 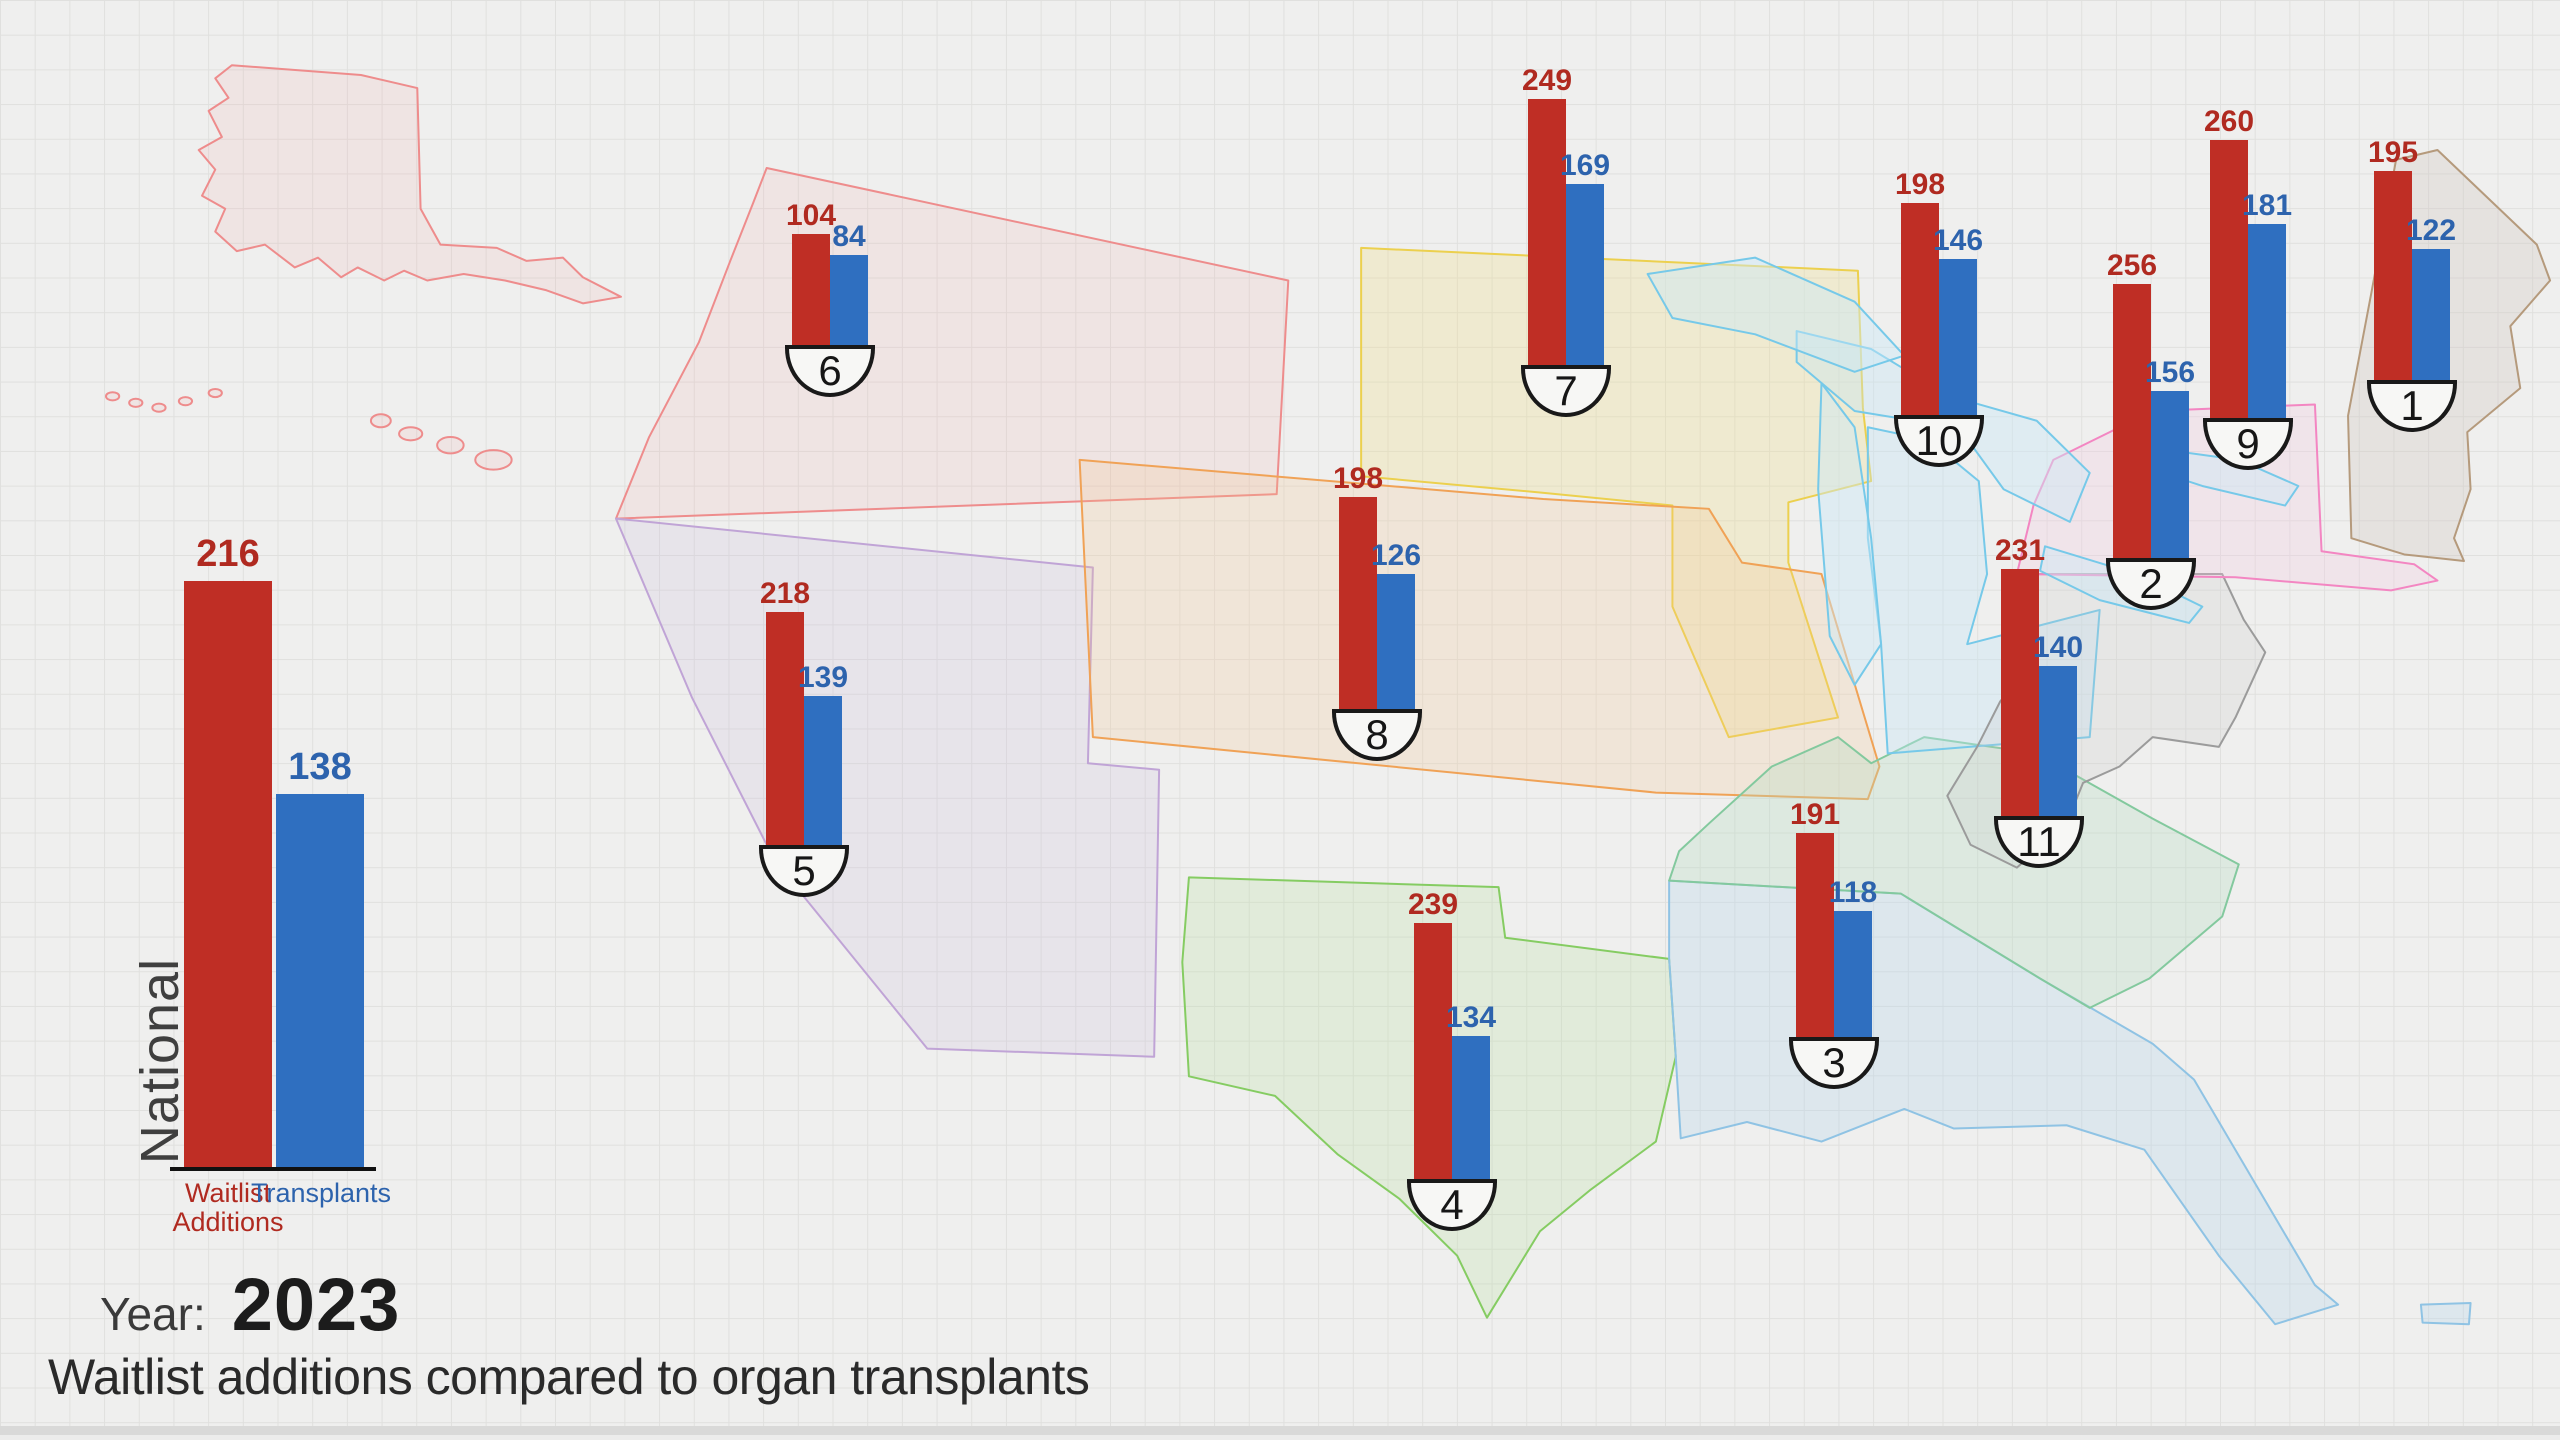 I want to click on alaska-shape, so click(x=410, y=184).